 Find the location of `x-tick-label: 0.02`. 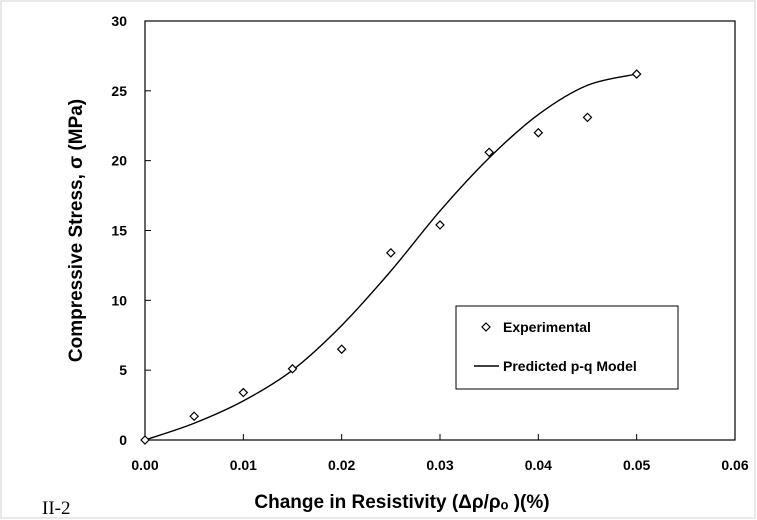

x-tick-label: 0.02 is located at coordinates (341, 465).